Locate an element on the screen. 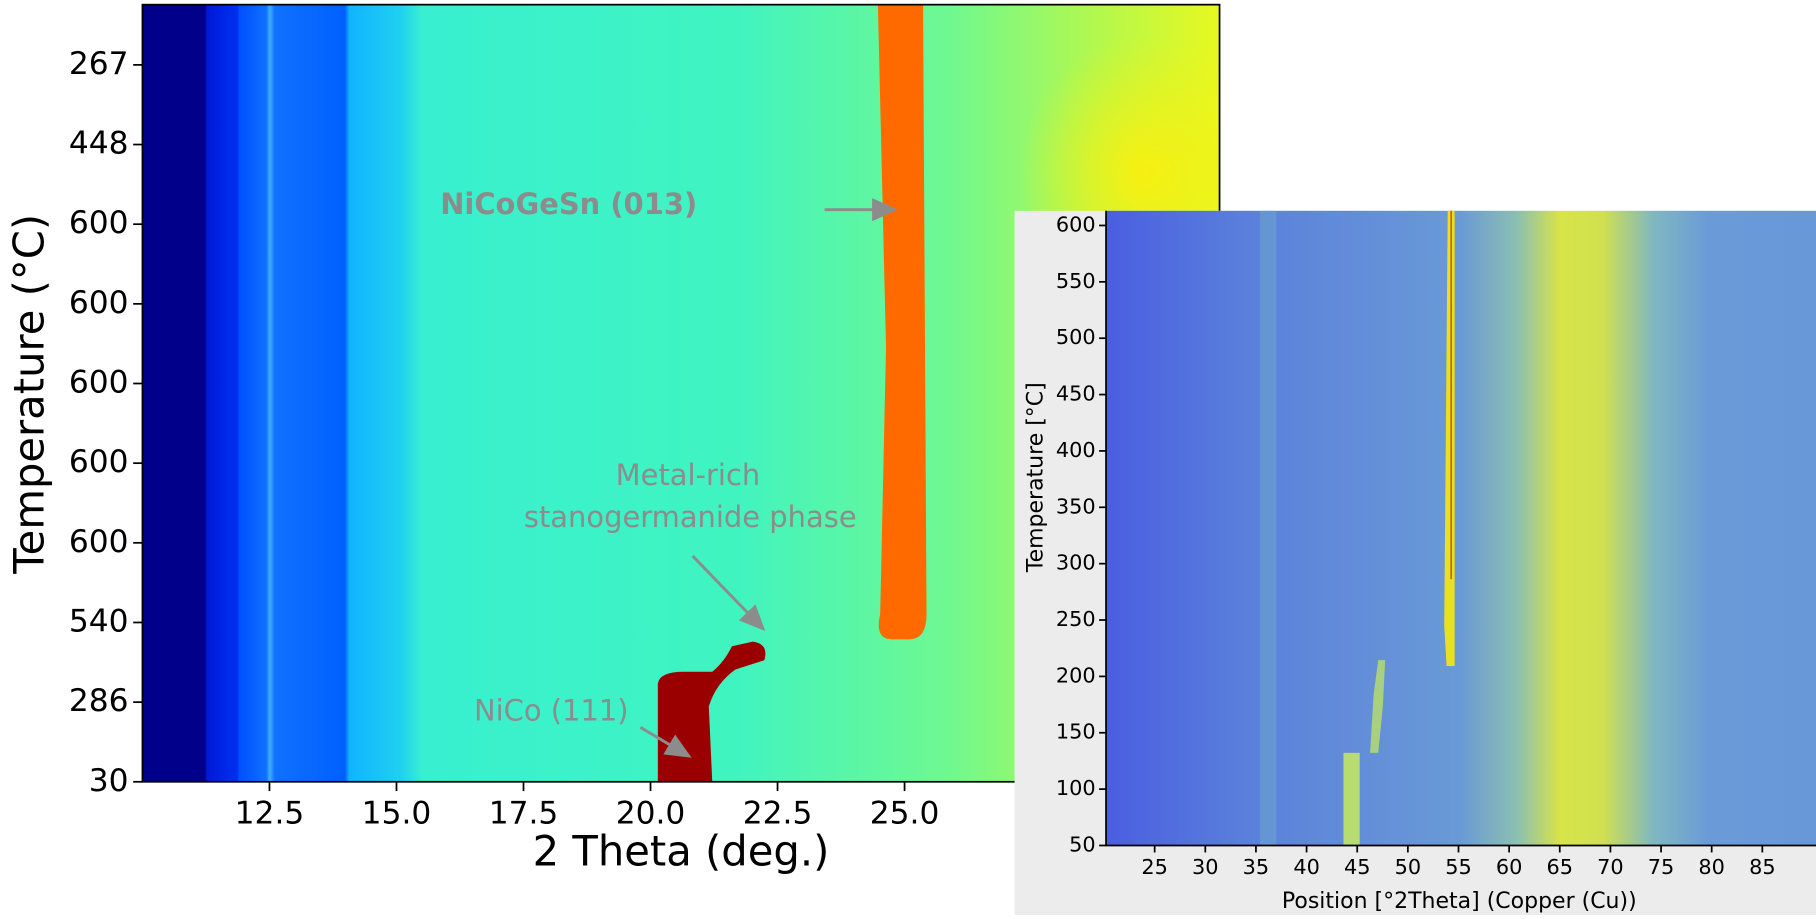 The height and width of the screenshot is (919, 1816). x-tick-label: 60 is located at coordinates (1509, 867).